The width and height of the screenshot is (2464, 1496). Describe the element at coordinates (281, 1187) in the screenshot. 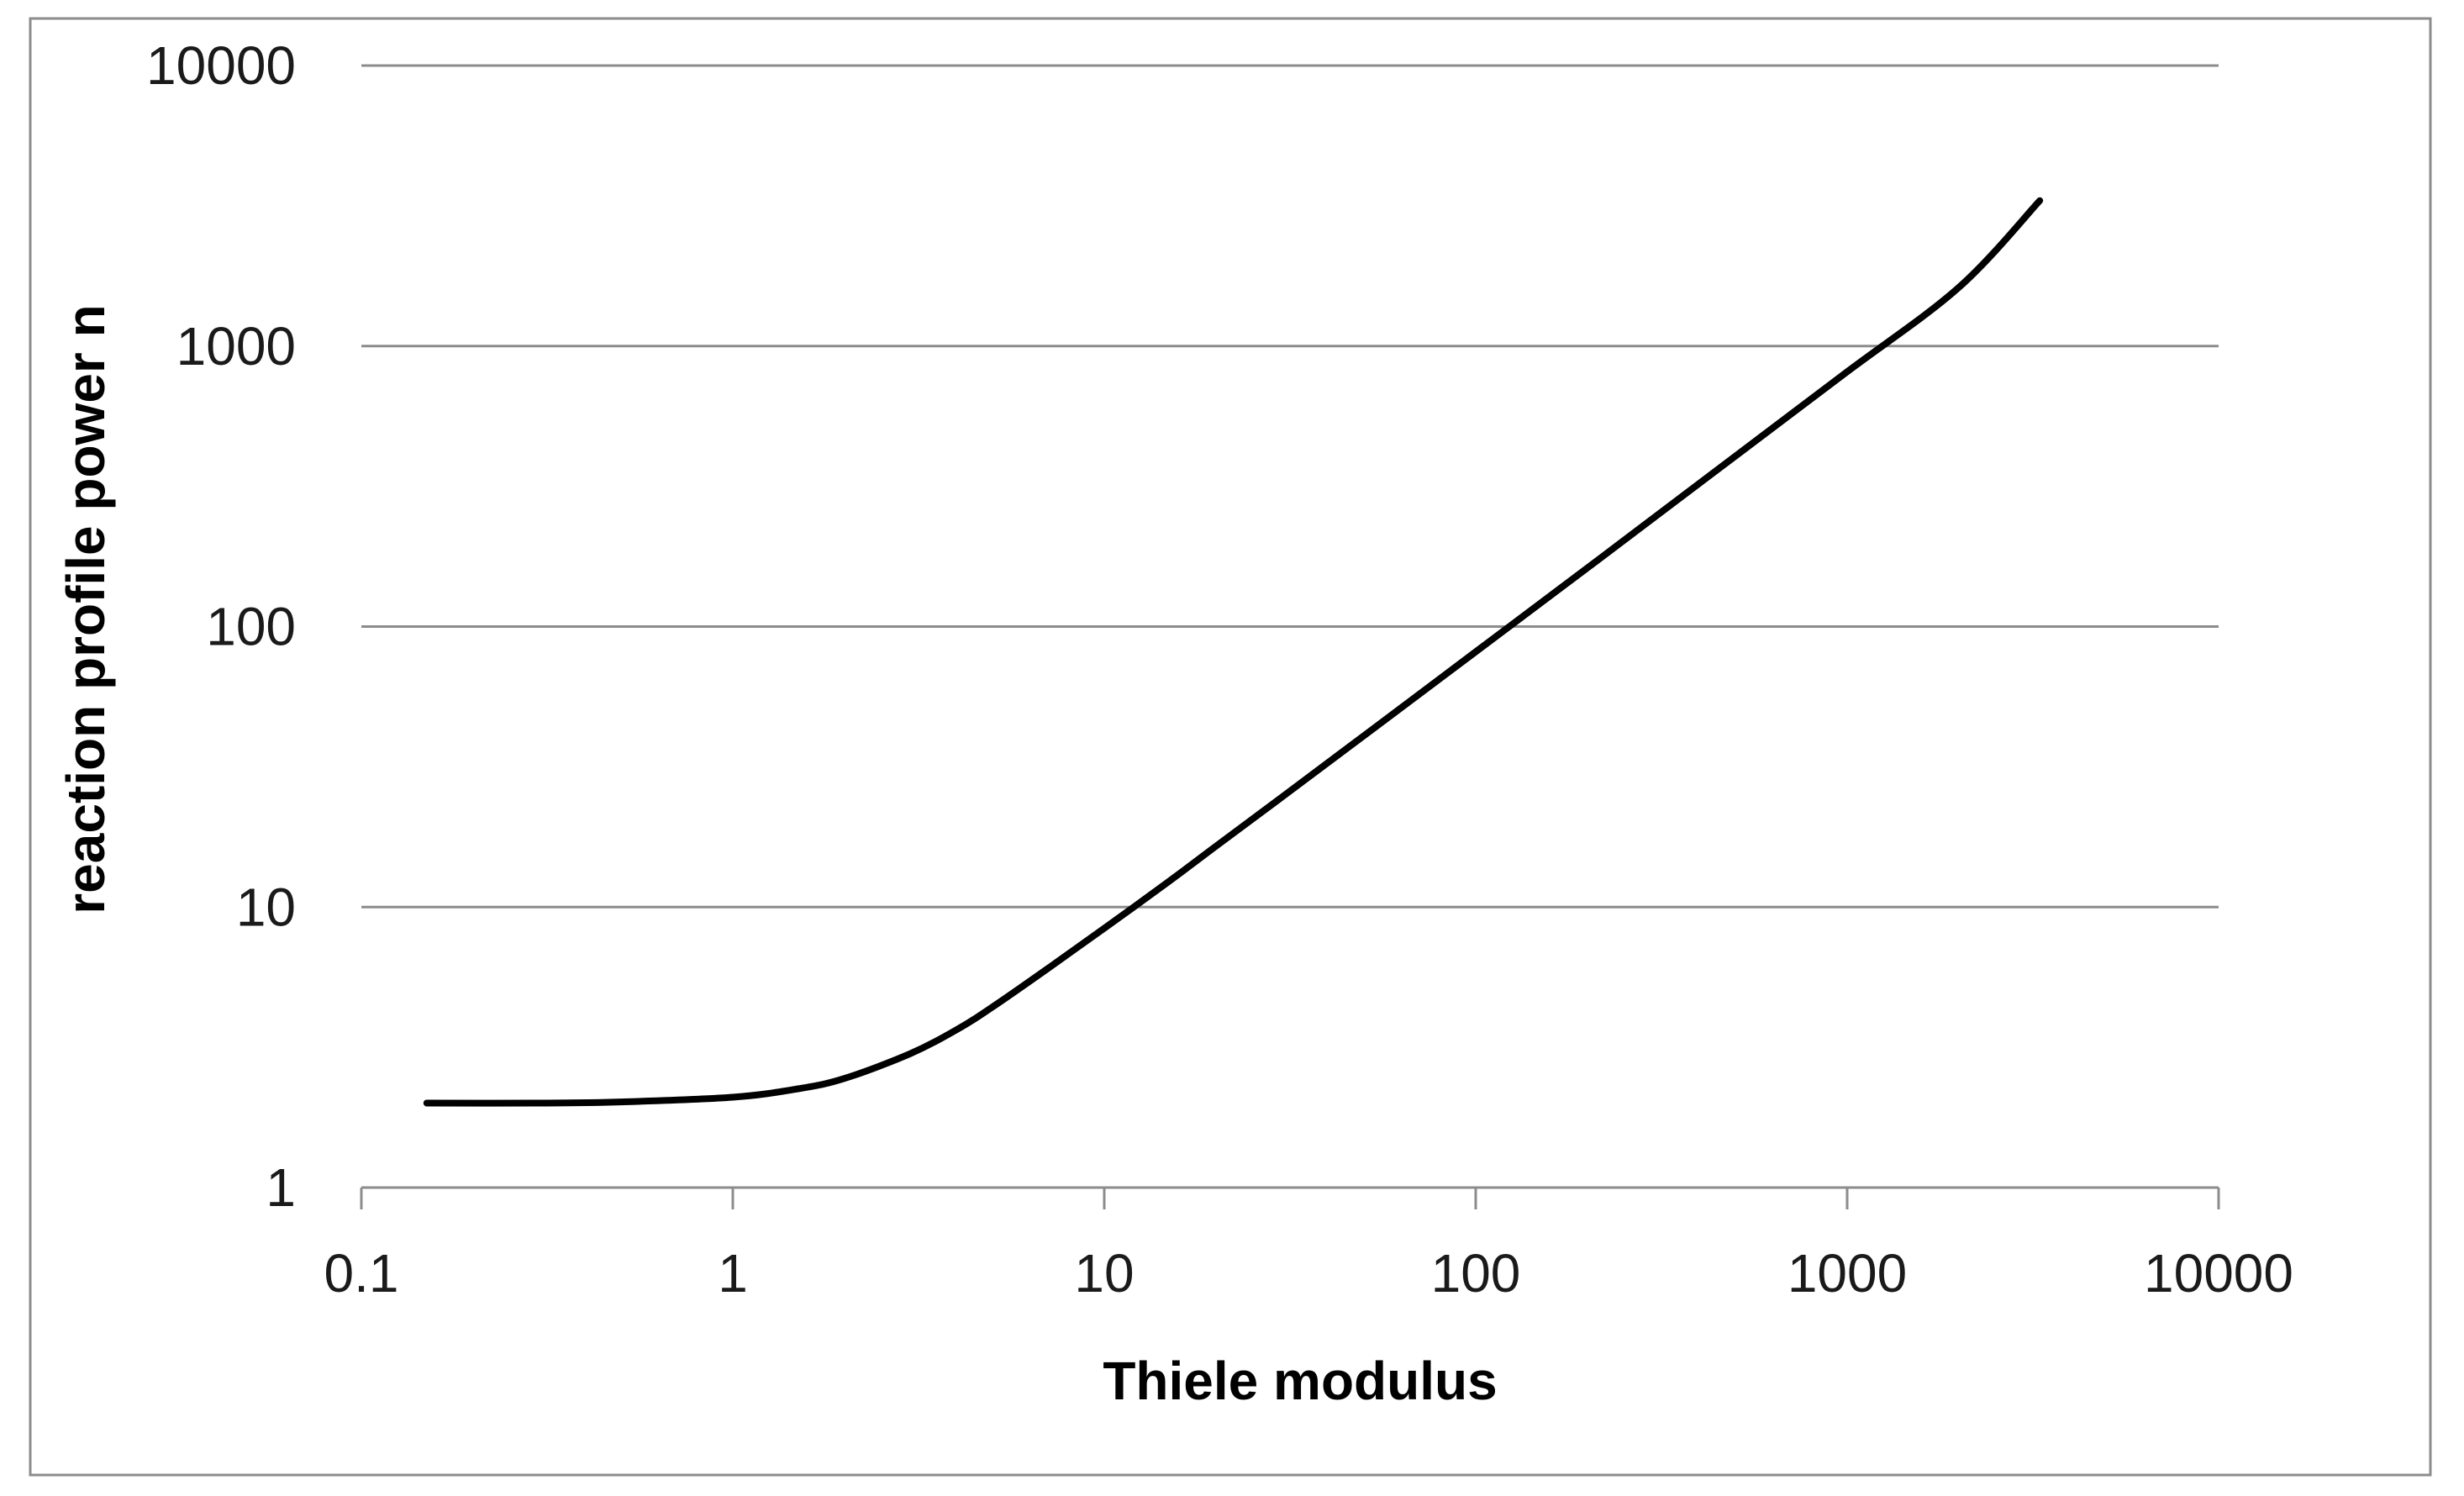

I see `y-tick-label: 1` at that location.